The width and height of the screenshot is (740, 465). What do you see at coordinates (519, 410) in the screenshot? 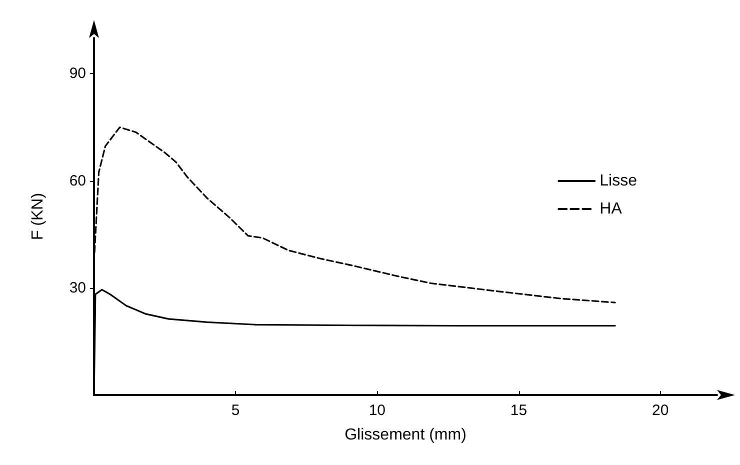
I see `x-tick-label: 15` at bounding box center [519, 410].